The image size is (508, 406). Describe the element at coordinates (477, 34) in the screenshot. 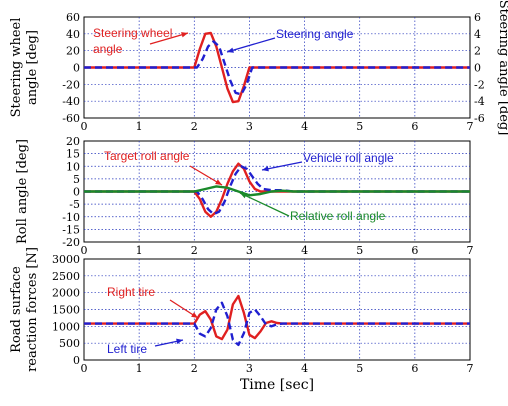

I see `y2-tick-label: 4` at that location.